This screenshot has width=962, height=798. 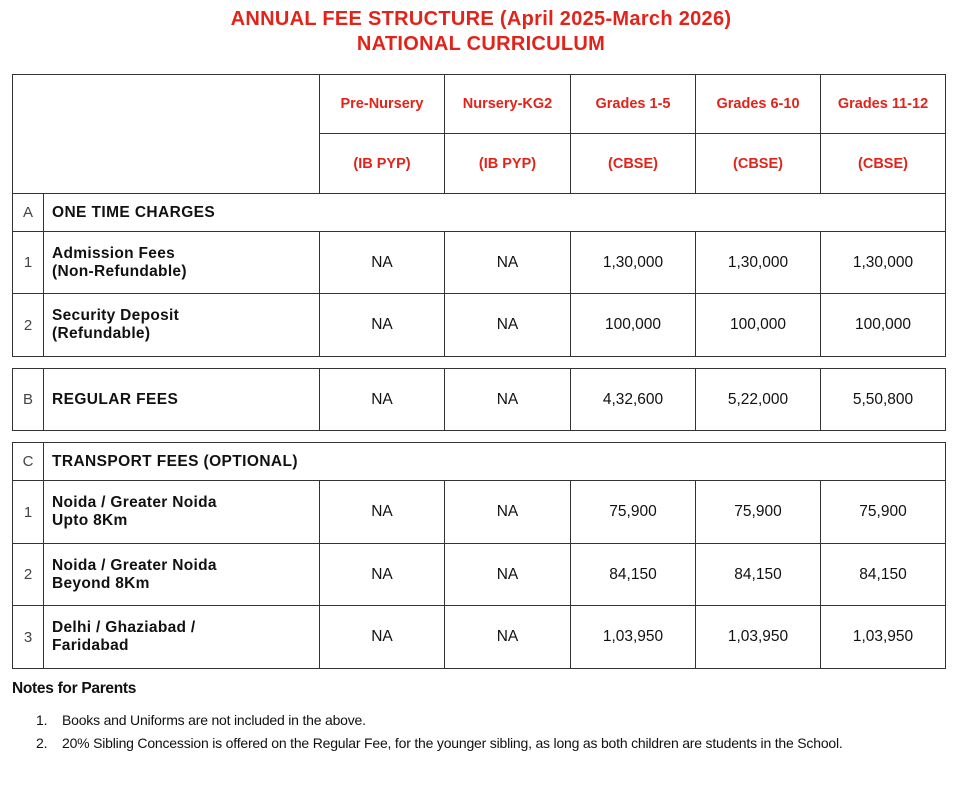 What do you see at coordinates (883, 104) in the screenshot?
I see `column-header-grade: Grades 11-12` at bounding box center [883, 104].